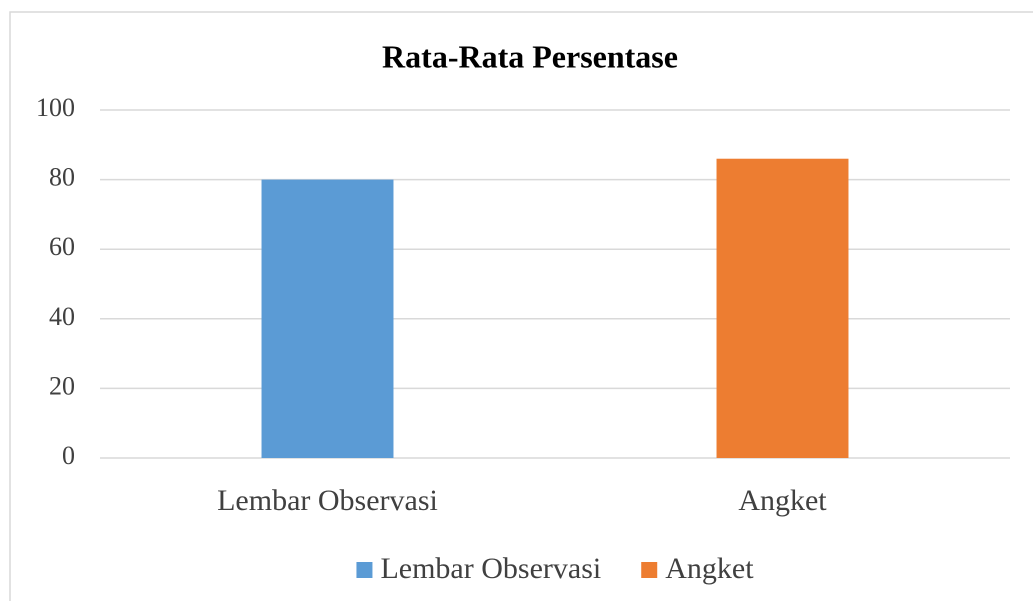  I want to click on y-tick-label: 20, so click(62, 385).